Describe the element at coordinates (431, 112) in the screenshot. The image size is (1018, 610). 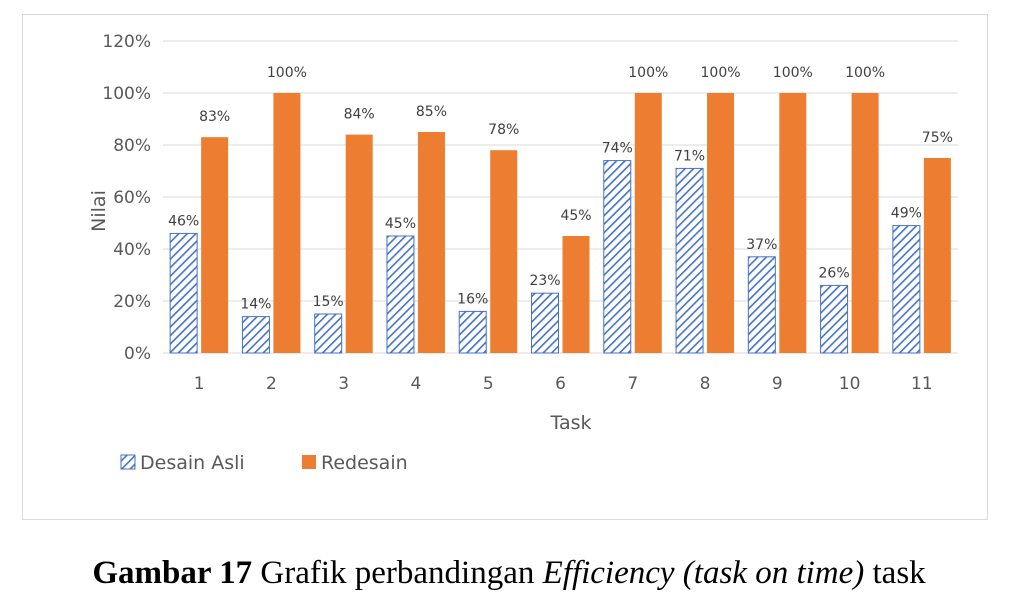
I see `data-label-redesain-4: 85%` at that location.